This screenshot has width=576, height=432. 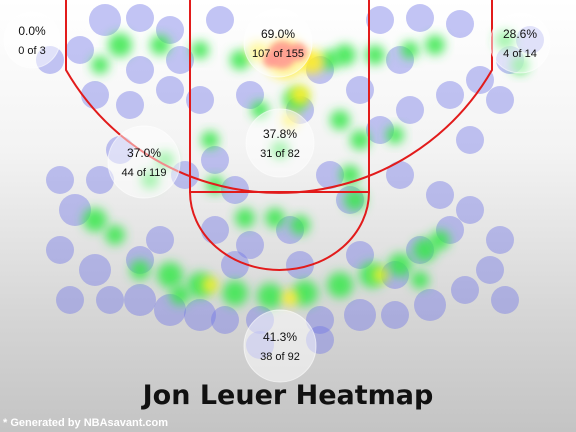 What do you see at coordinates (143, 173) in the screenshot?
I see `zone-makes-attempts: 44 of 119` at bounding box center [143, 173].